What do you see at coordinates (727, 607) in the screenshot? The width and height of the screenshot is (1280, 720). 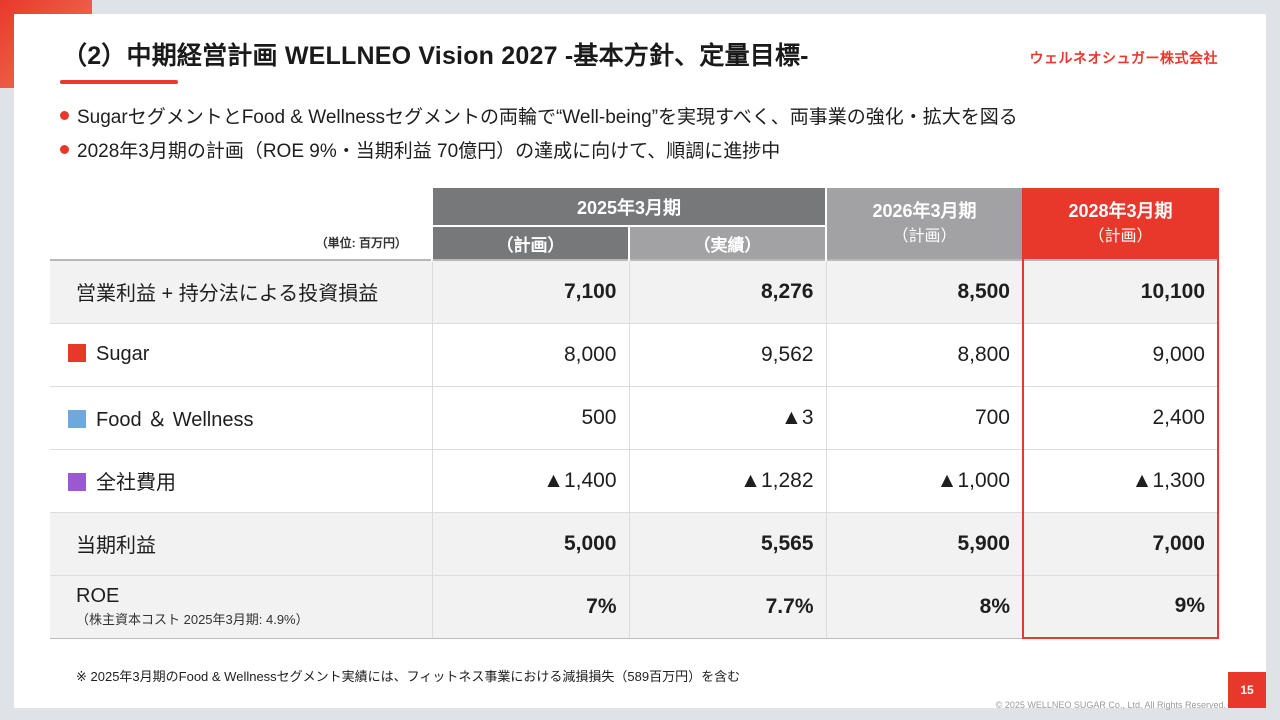 I see `cell-value: 7.7%` at bounding box center [727, 607].